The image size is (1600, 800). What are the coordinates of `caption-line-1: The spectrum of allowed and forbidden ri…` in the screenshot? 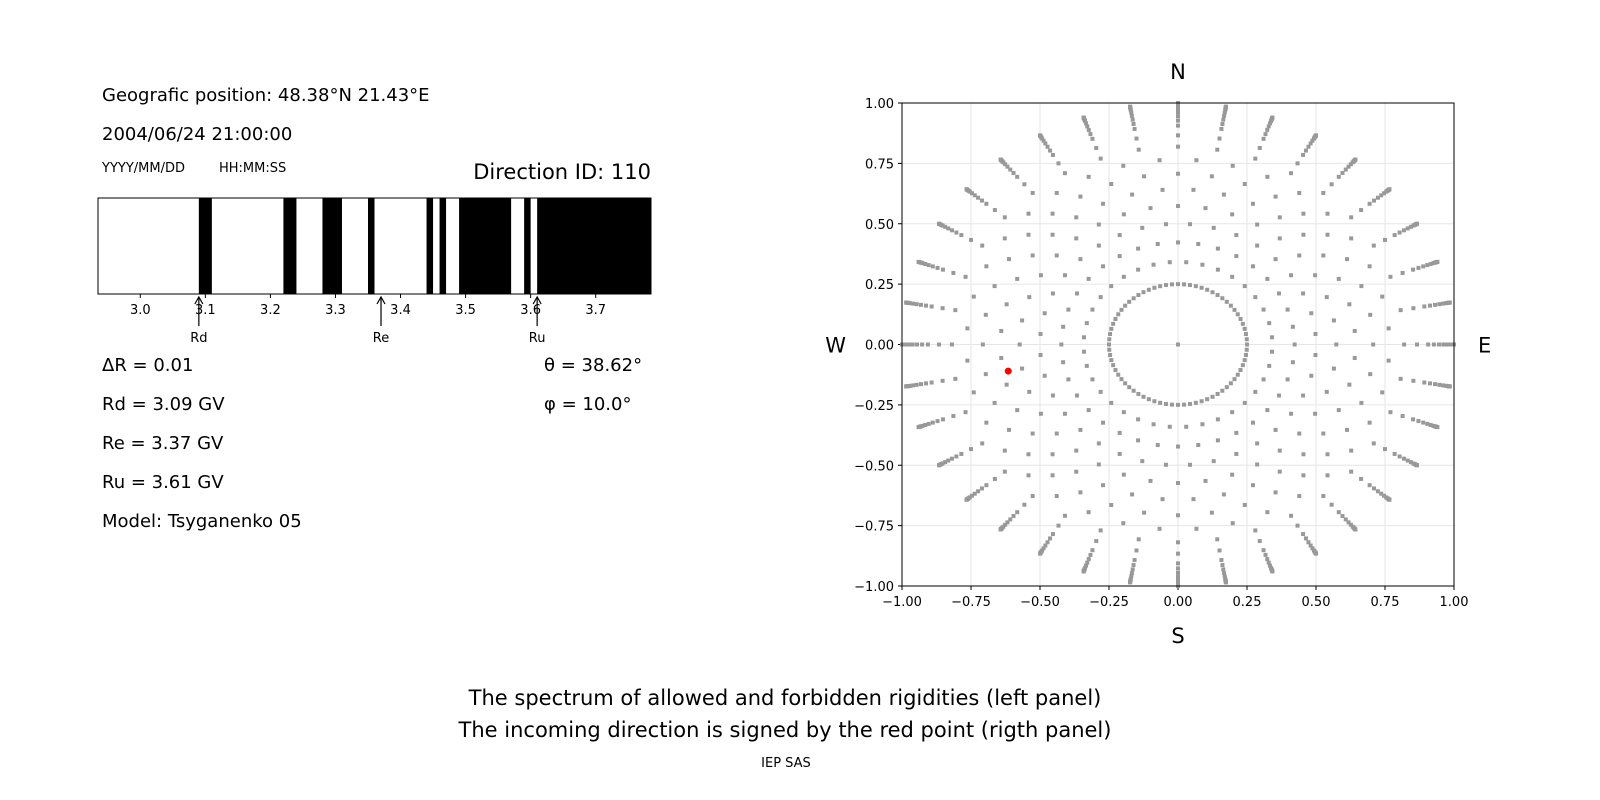 It's located at (785, 698).